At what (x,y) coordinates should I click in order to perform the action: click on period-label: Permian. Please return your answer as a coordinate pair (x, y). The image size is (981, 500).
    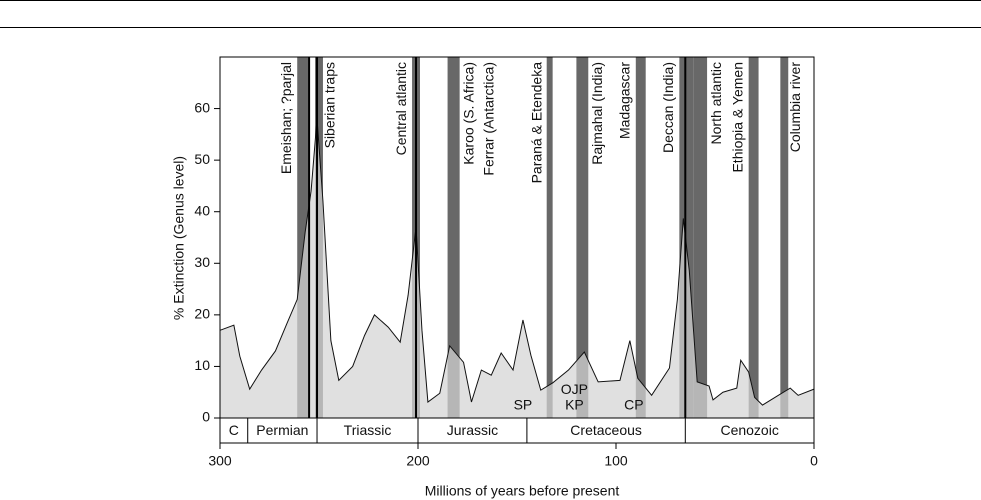
    Looking at the image, I should click on (282, 430).